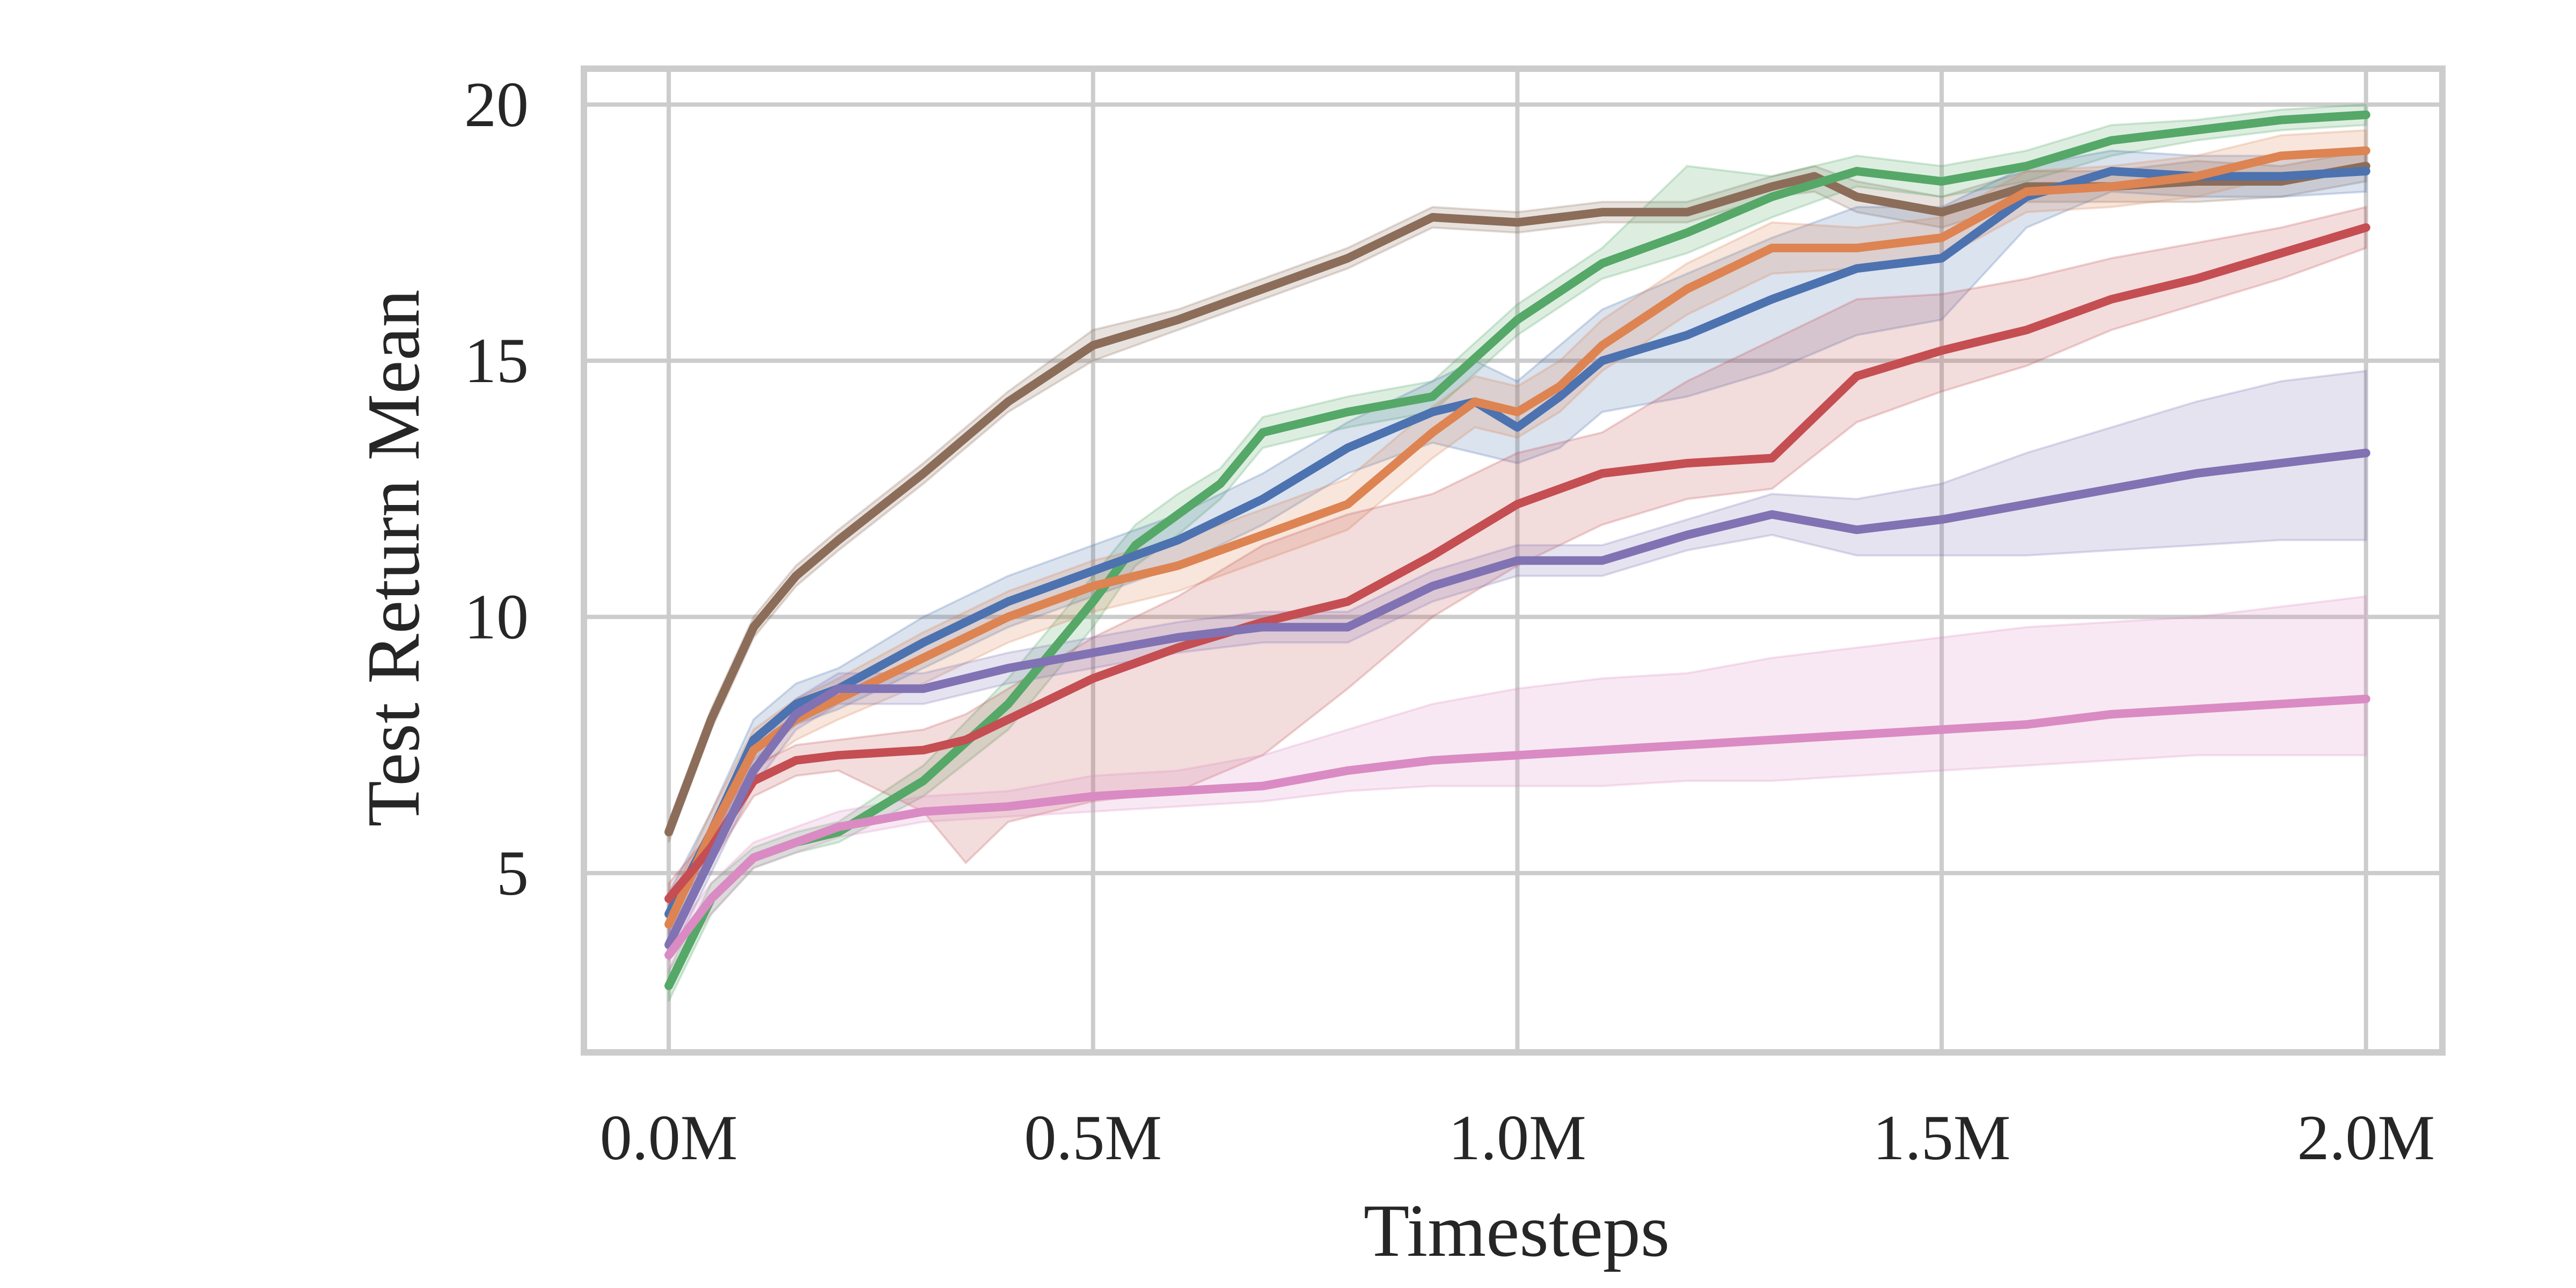 This screenshot has height=1288, width=2576. I want to click on x-tick-label: 1.0M, so click(1517, 1137).